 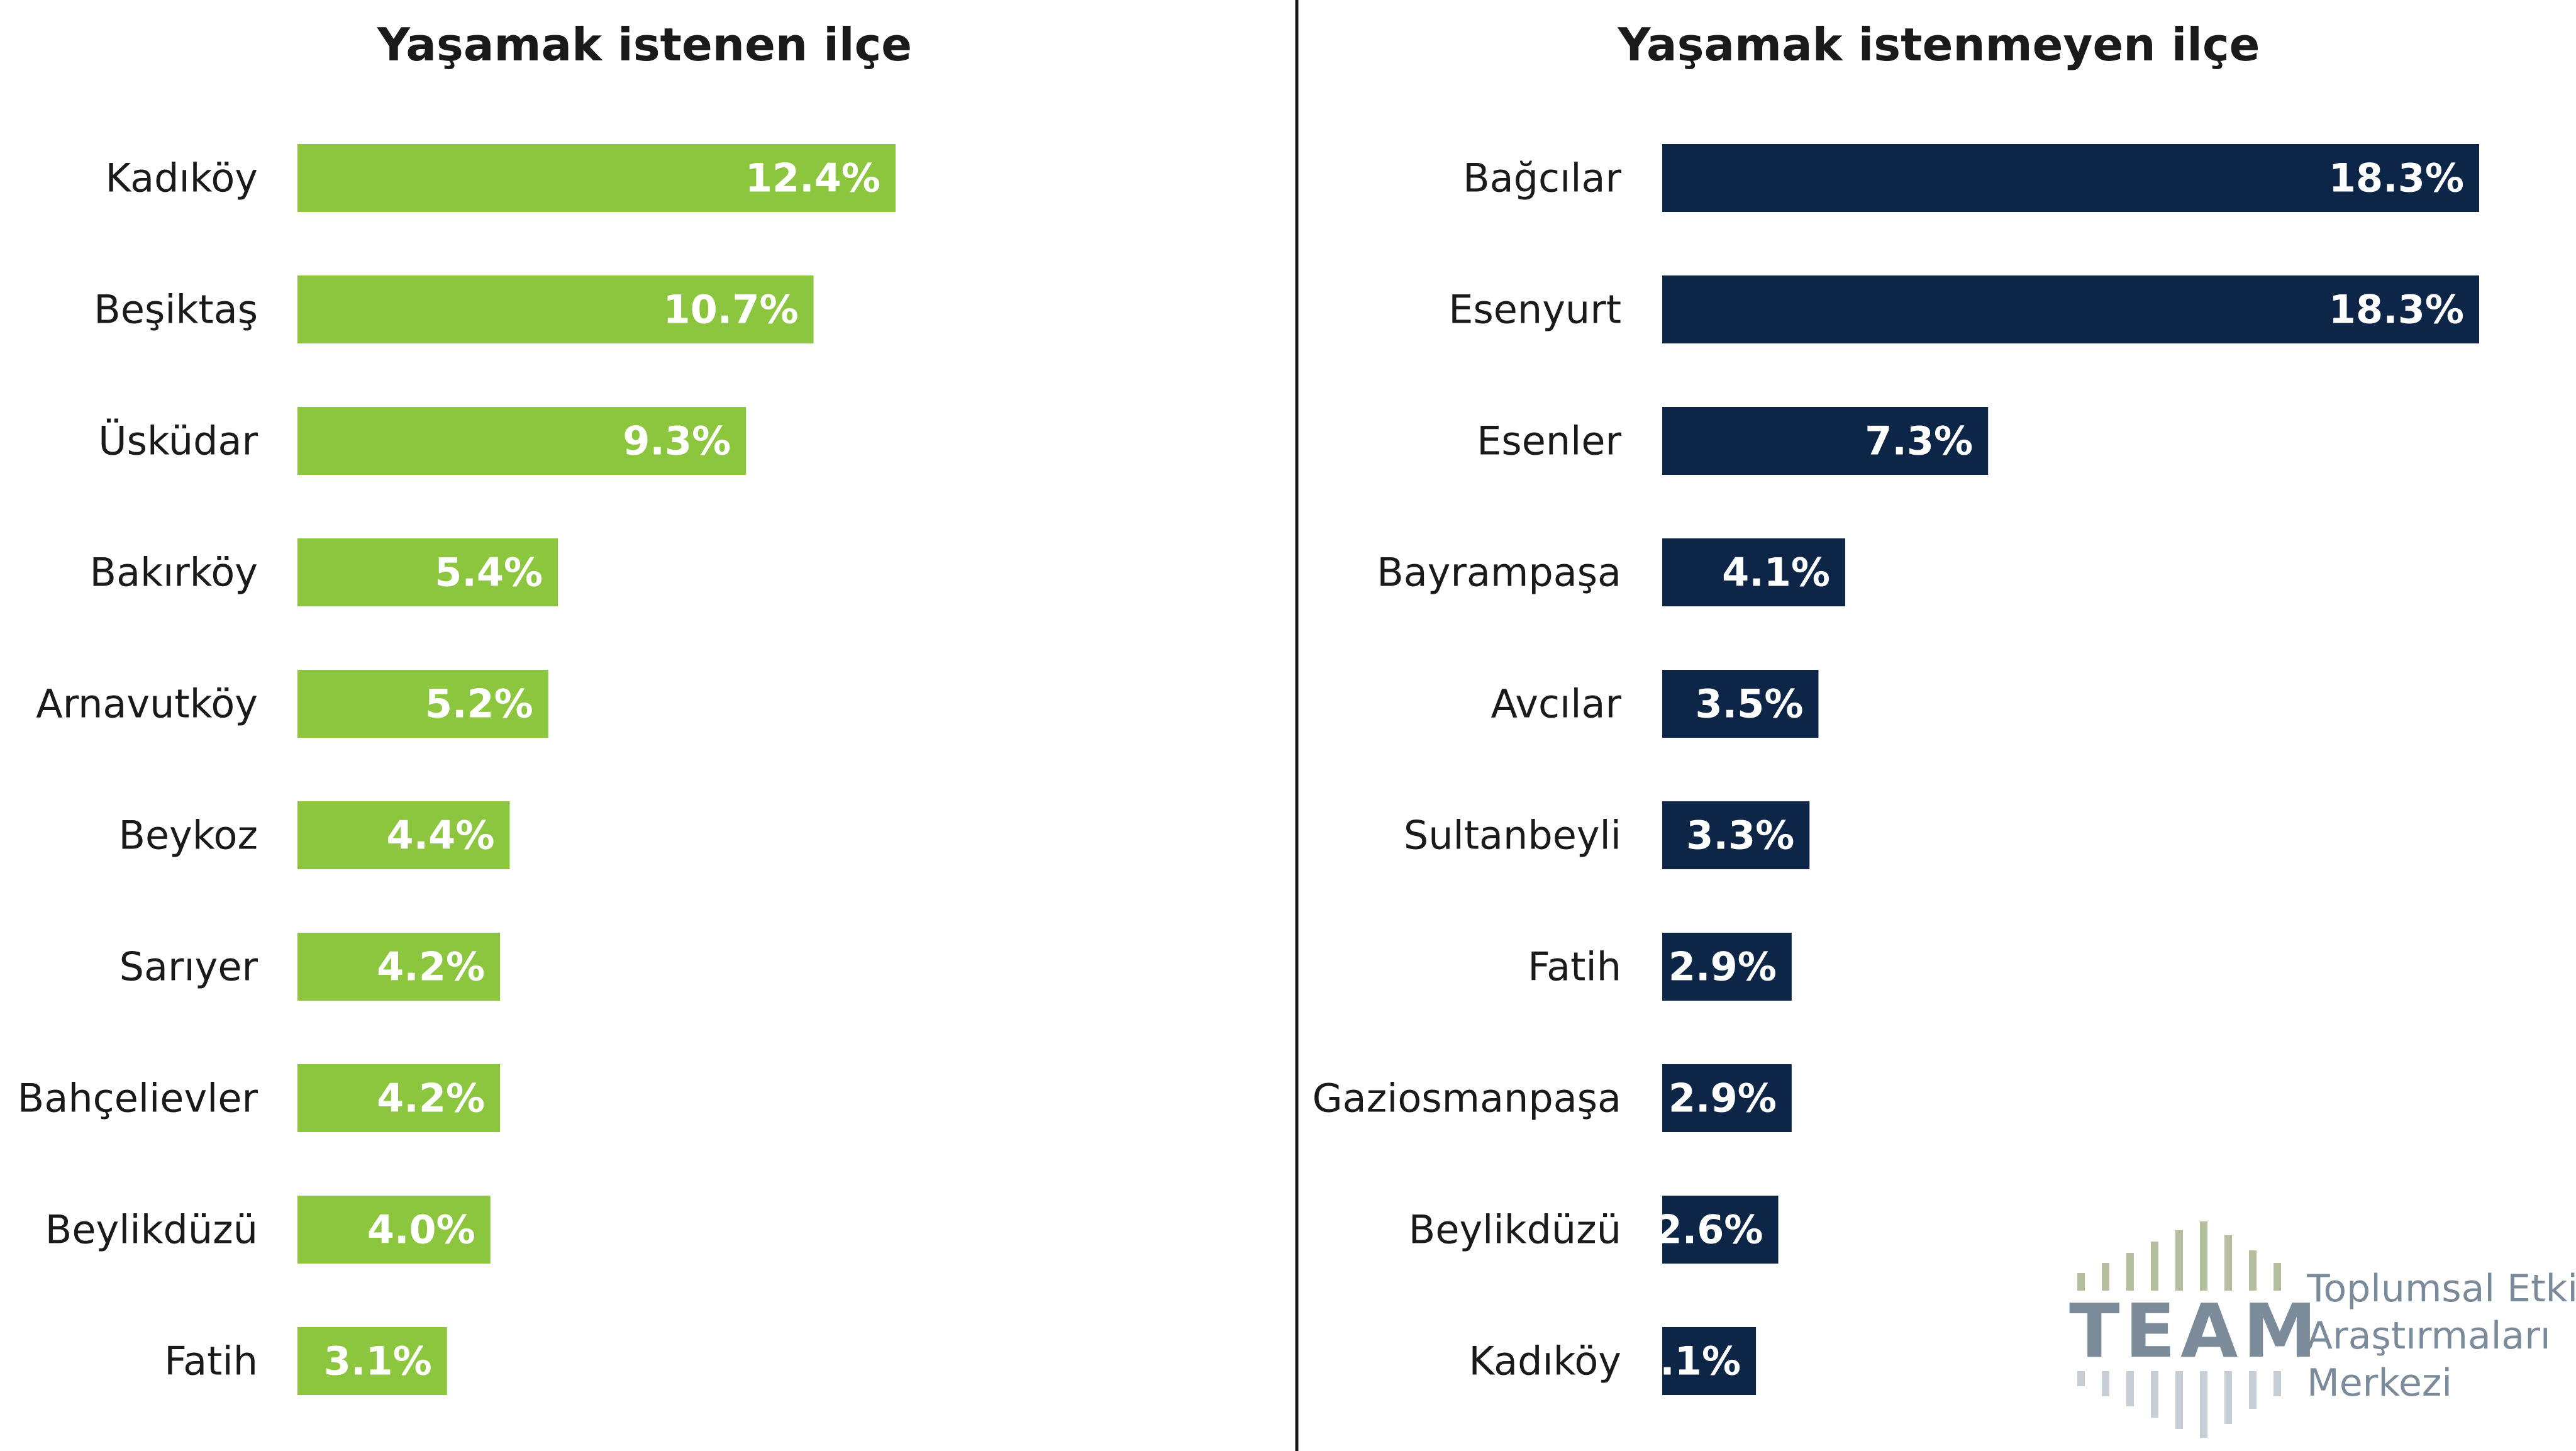 What do you see at coordinates (188, 967) in the screenshot?
I see `category-label-wanted: Sarıyer` at bounding box center [188, 967].